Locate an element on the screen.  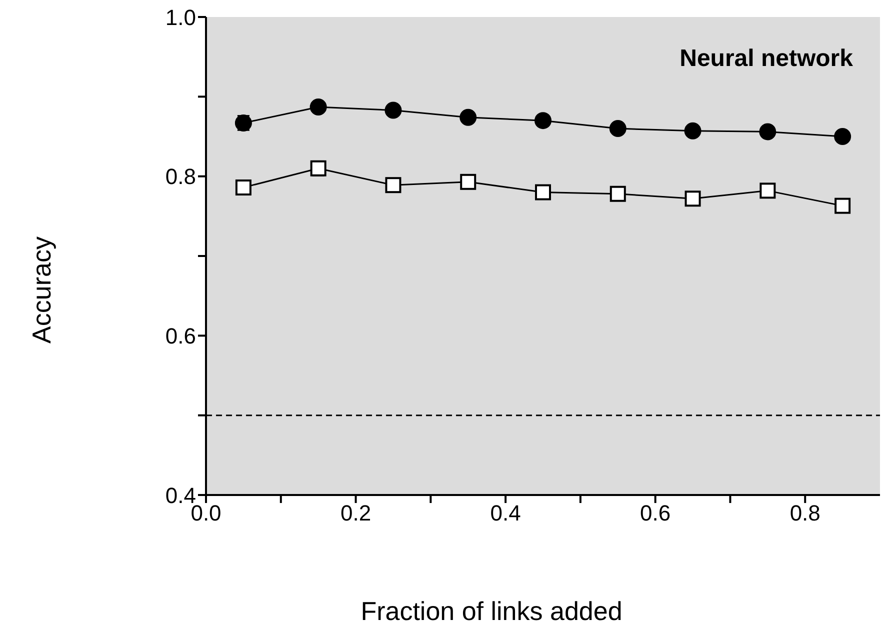
y-tick-label: 0.8 is located at coordinates (180, 177).